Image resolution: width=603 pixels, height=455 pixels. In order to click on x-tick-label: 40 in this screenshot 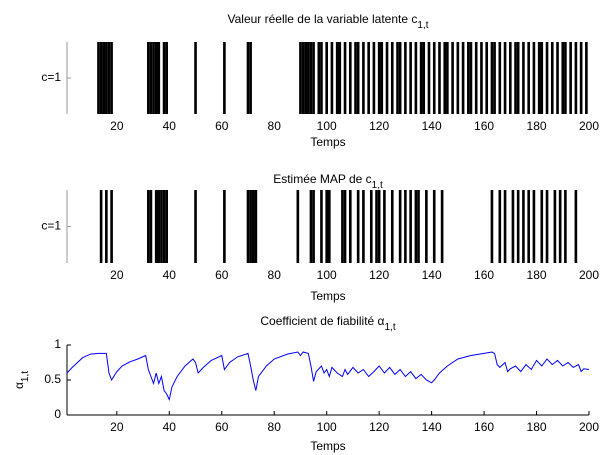, I will do `click(170, 427)`.